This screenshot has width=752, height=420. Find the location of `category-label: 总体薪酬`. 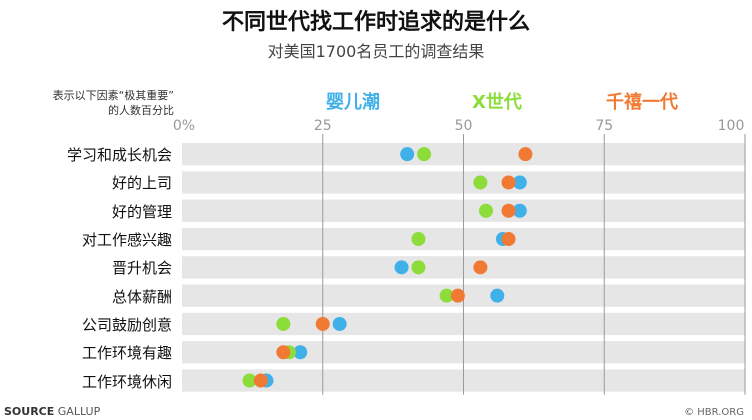

category-label: 总体薪酬 is located at coordinates (141, 296).